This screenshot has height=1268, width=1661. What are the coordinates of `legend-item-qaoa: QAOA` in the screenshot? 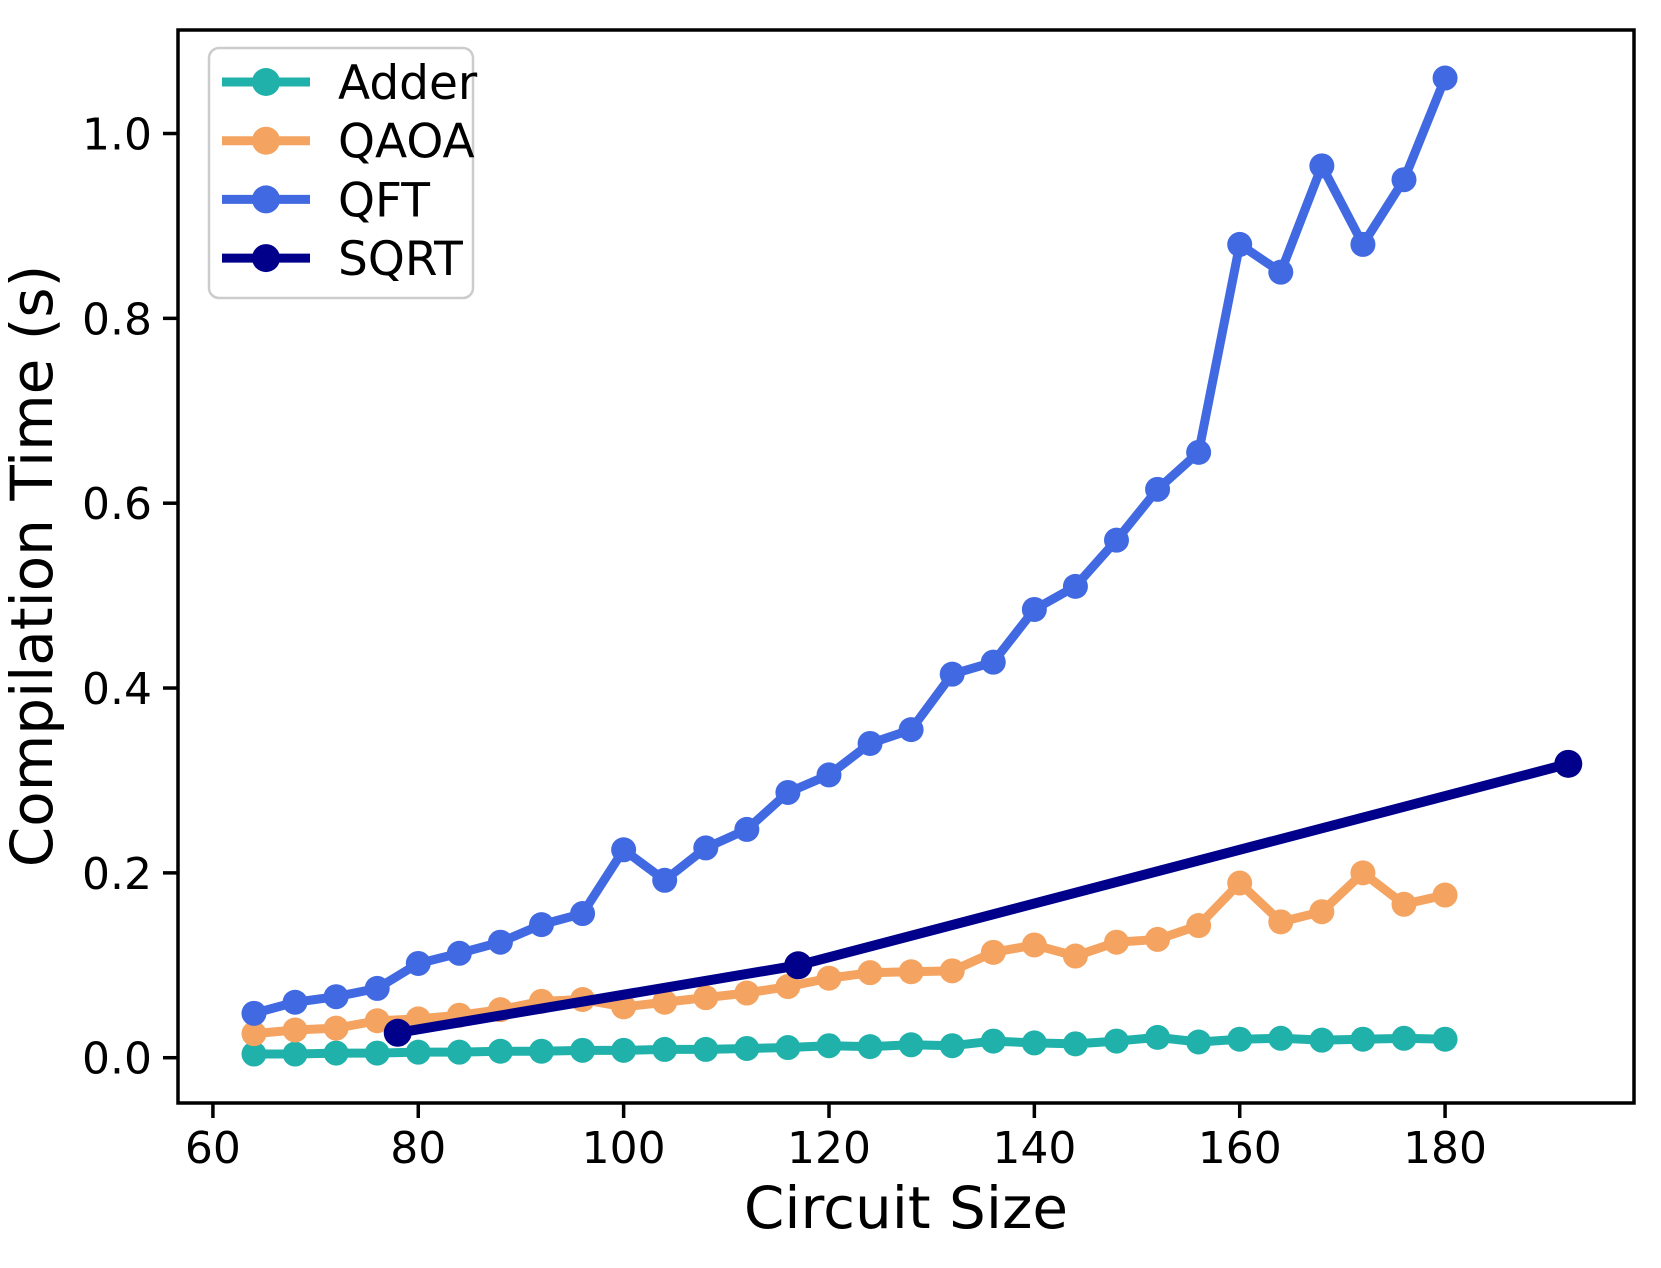 It's located at (348, 142).